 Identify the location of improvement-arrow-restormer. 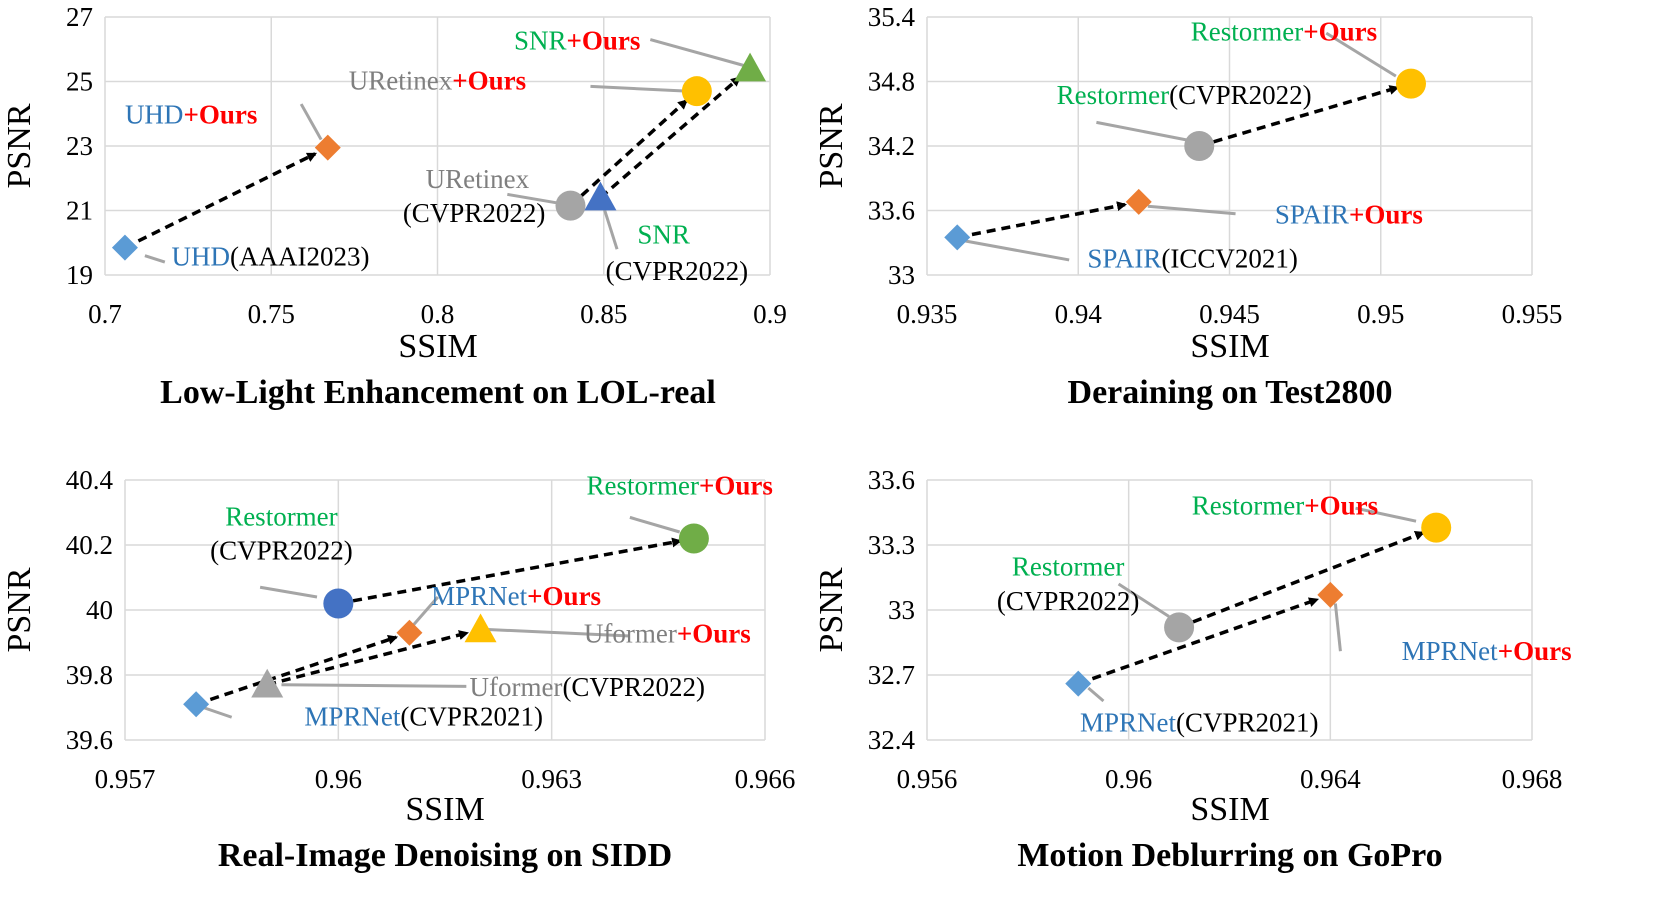
(1302, 579).